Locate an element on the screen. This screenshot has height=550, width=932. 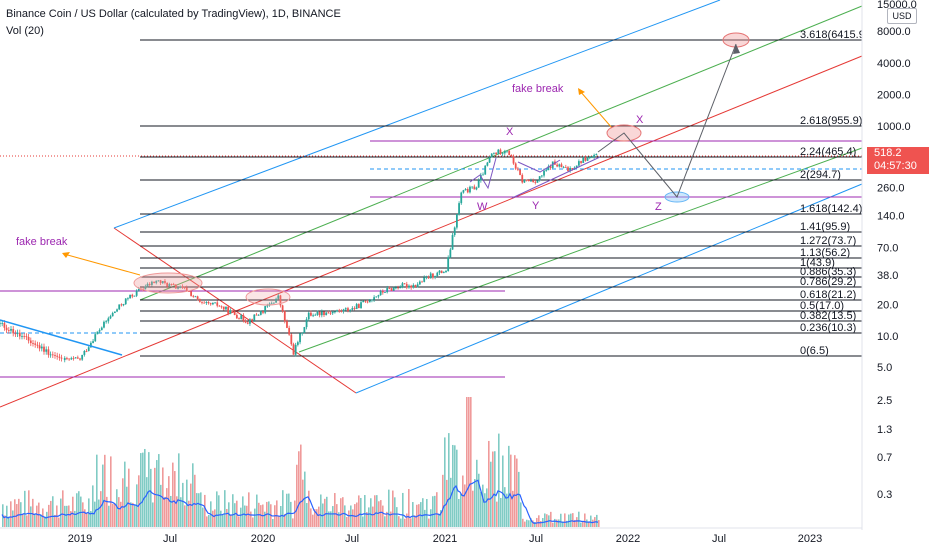
fake-break-label-2: fake break is located at coordinates (538, 89).